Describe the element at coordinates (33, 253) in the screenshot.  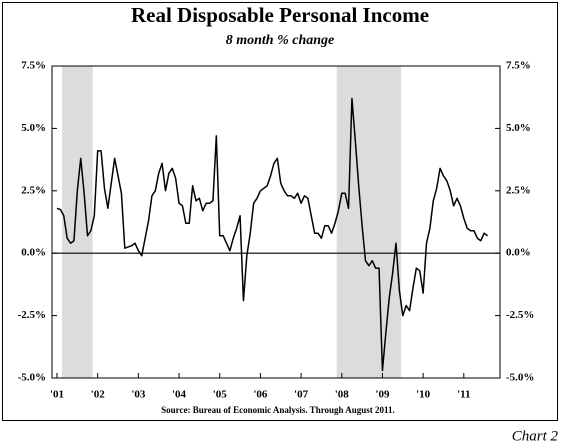
I see `y-tick-label: 0.0%` at that location.